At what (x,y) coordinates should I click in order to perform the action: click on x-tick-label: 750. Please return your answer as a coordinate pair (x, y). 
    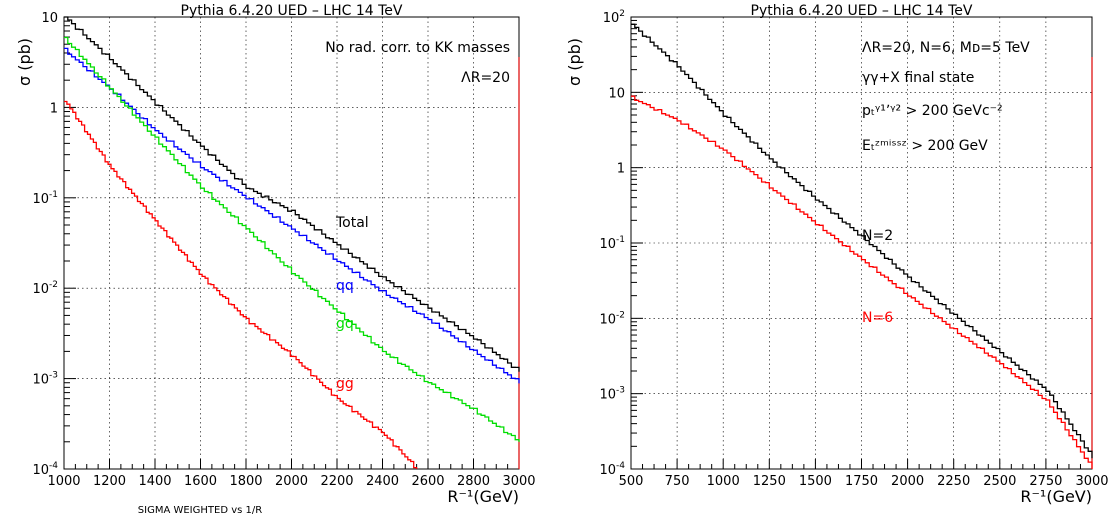
    Looking at the image, I should click on (677, 481).